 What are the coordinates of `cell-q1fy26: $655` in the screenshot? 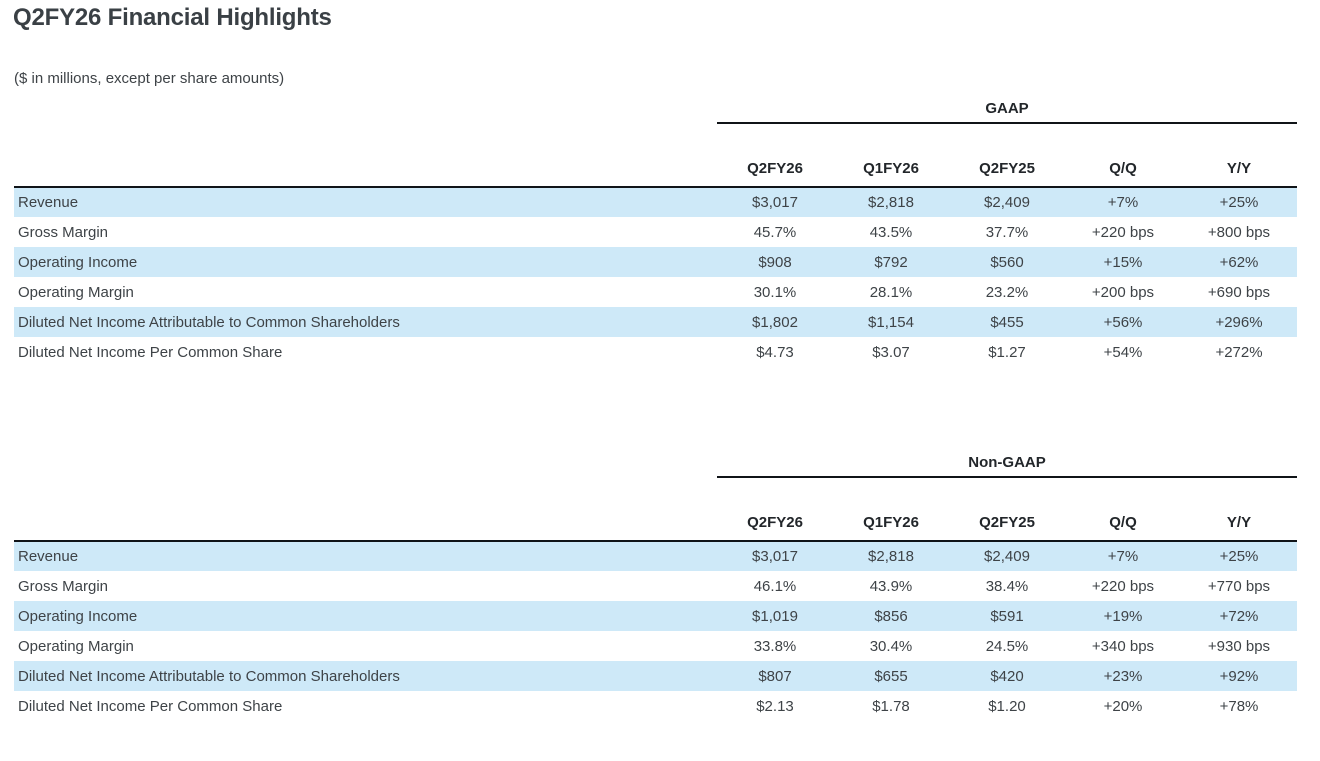 It's located at (891, 676).